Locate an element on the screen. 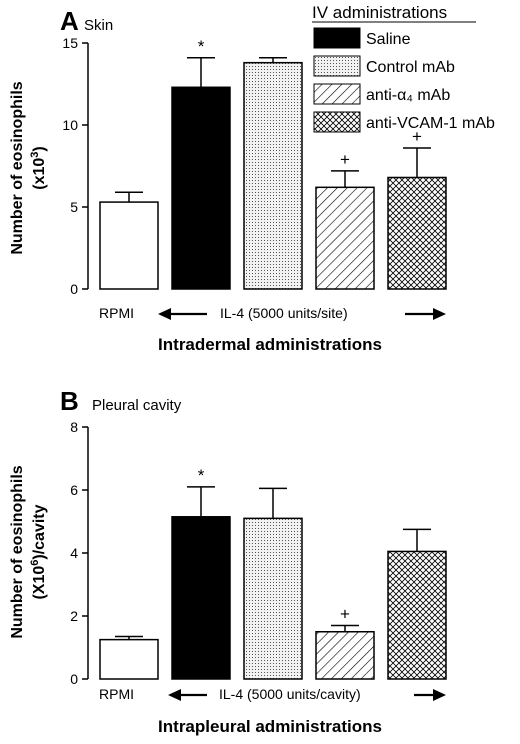  panel-b-significance-marker: * is located at coordinates (201, 475).